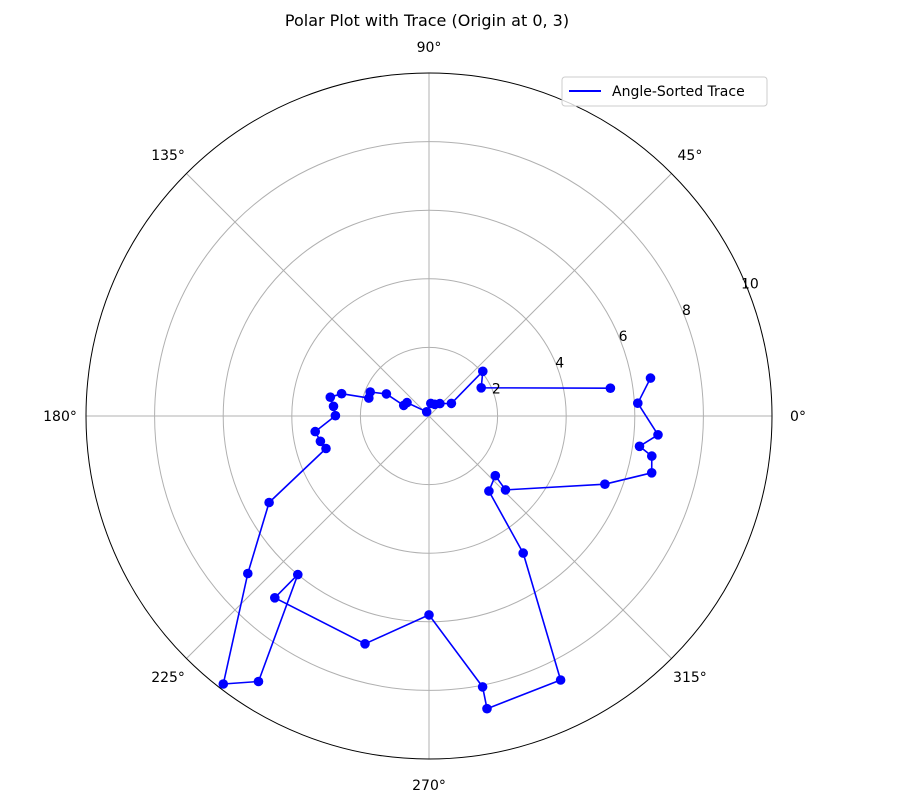 The height and width of the screenshot is (803, 921). What do you see at coordinates (429, 48) in the screenshot?
I see `theta-tick-label: 90°` at bounding box center [429, 48].